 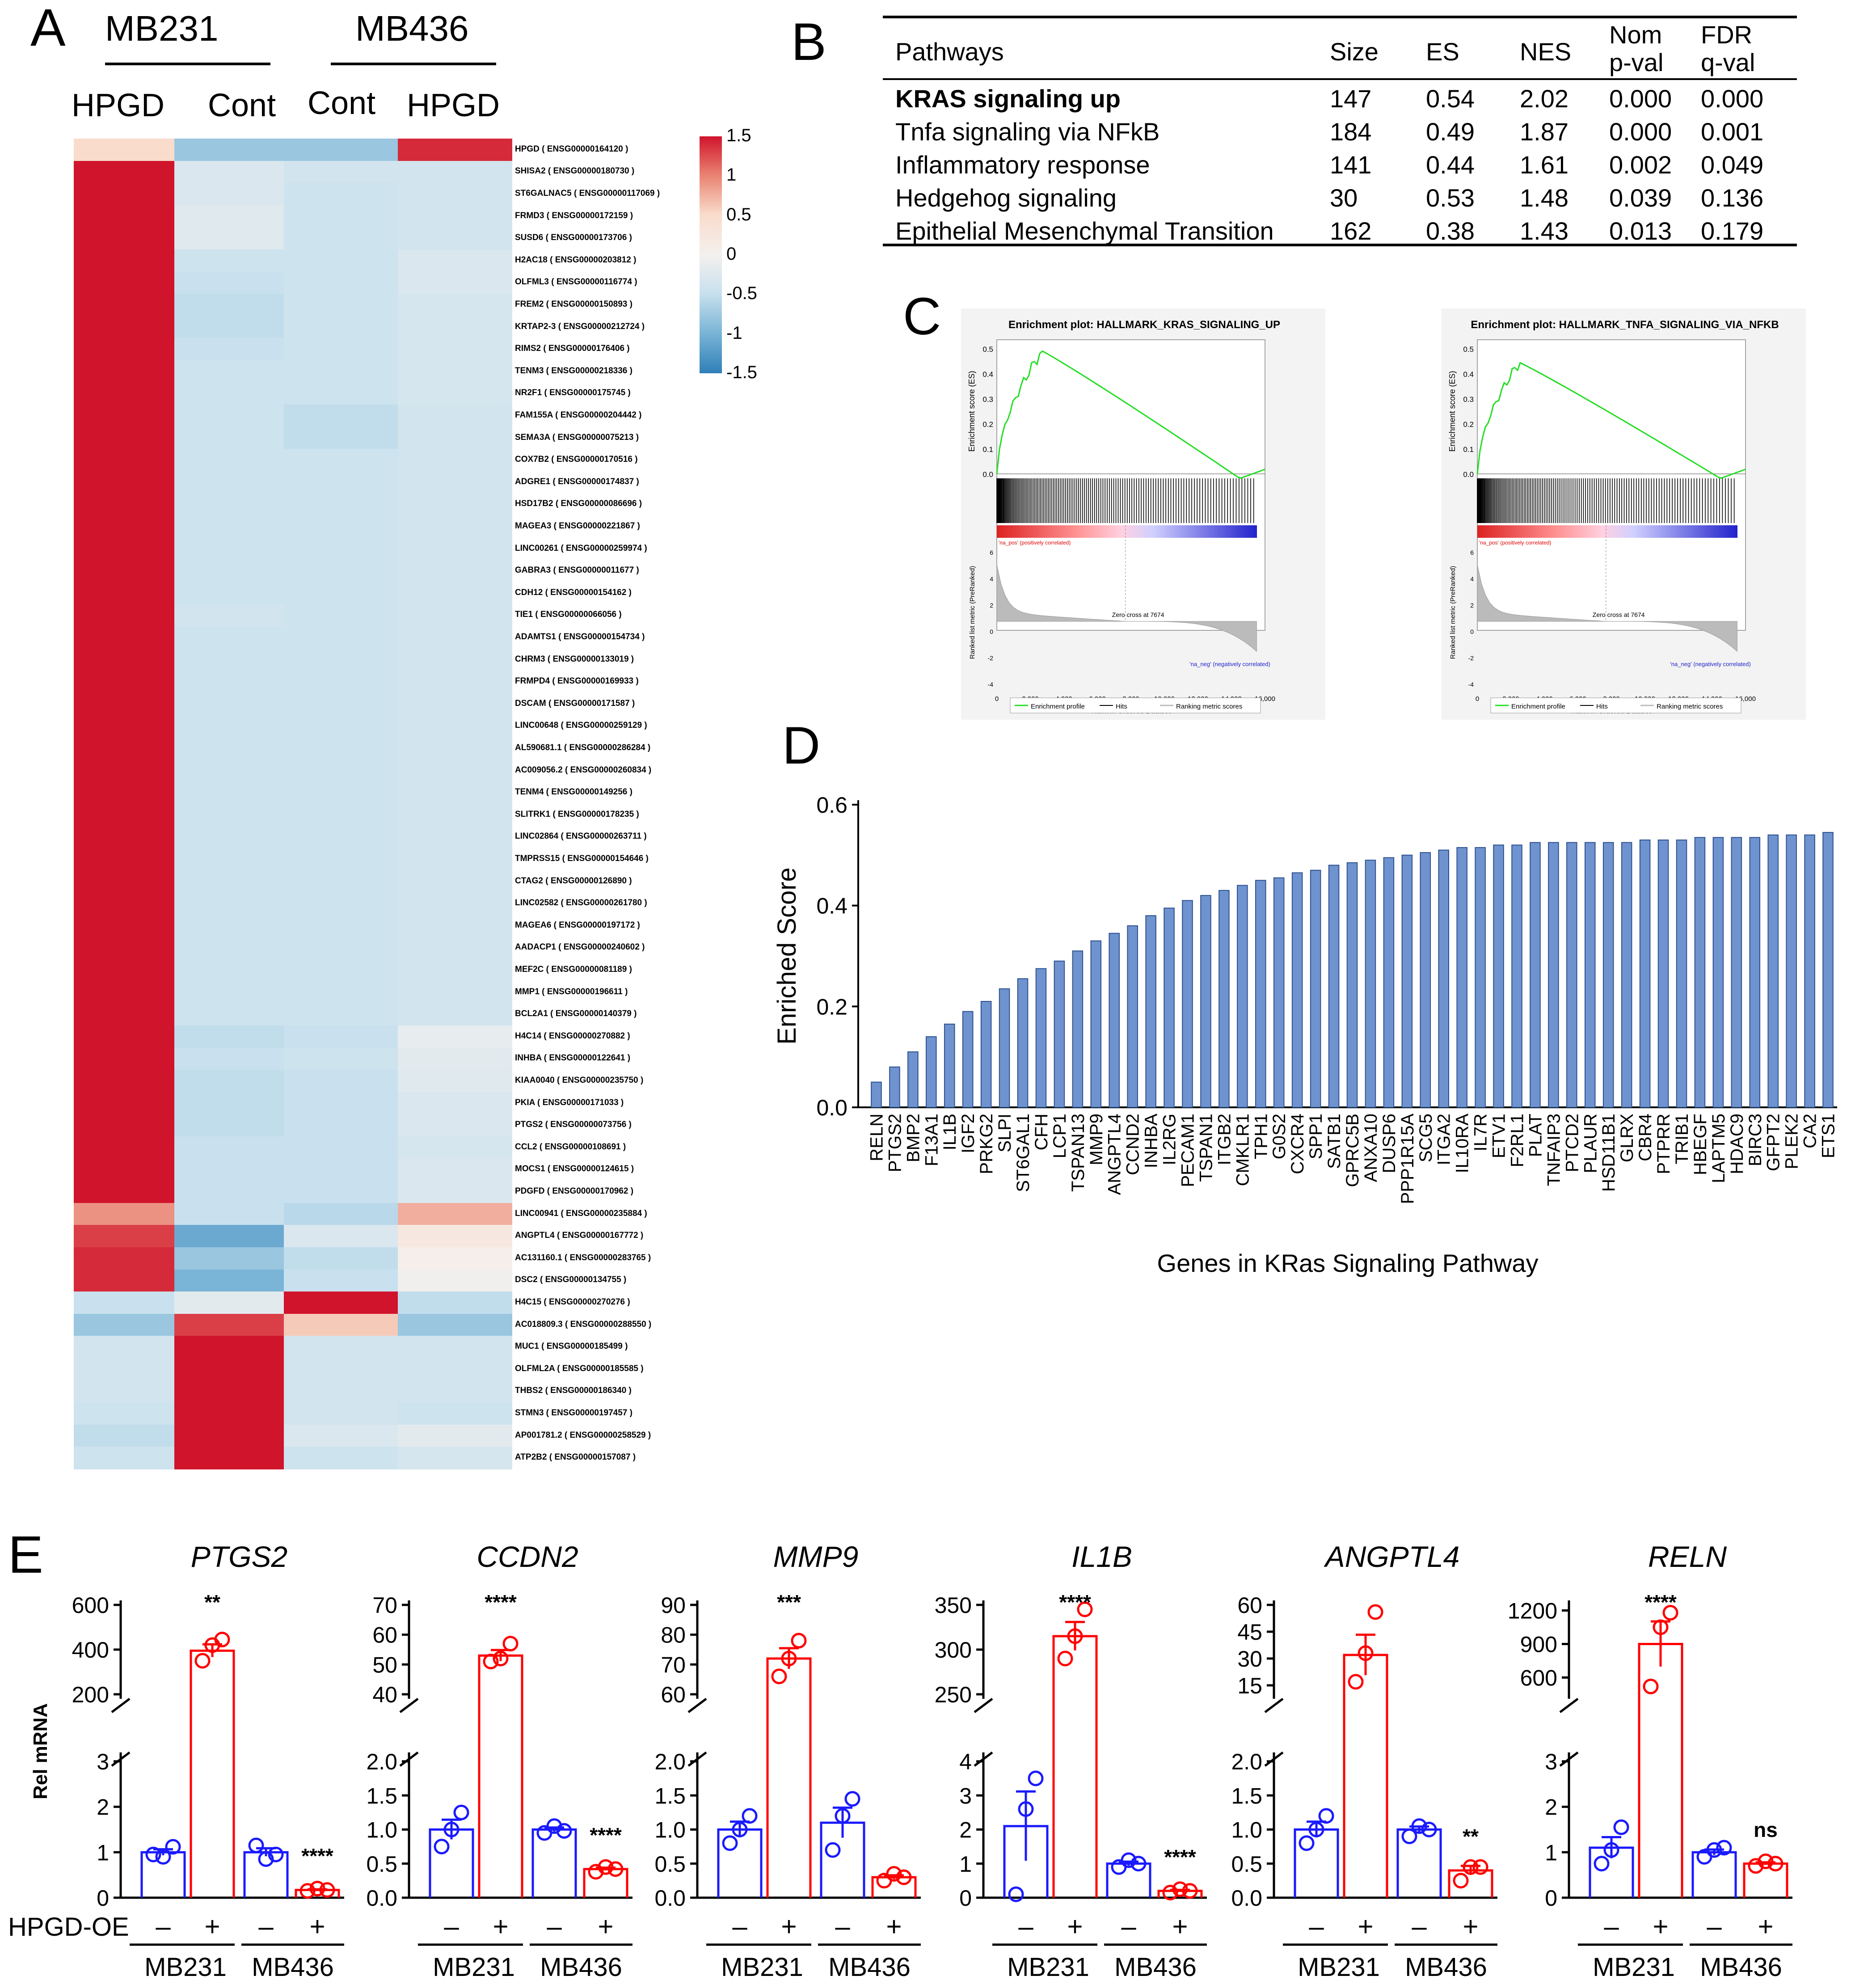 What do you see at coordinates (738, 214) in the screenshot?
I see `heatmap-legend-tick: 0.5` at bounding box center [738, 214].